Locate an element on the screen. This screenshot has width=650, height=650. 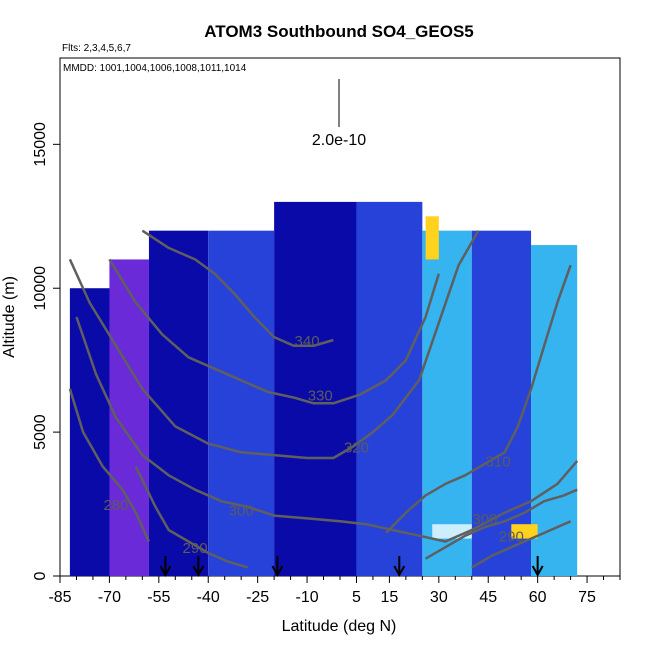
scale-bar-label: 2.0e-10 is located at coordinates (339, 140).